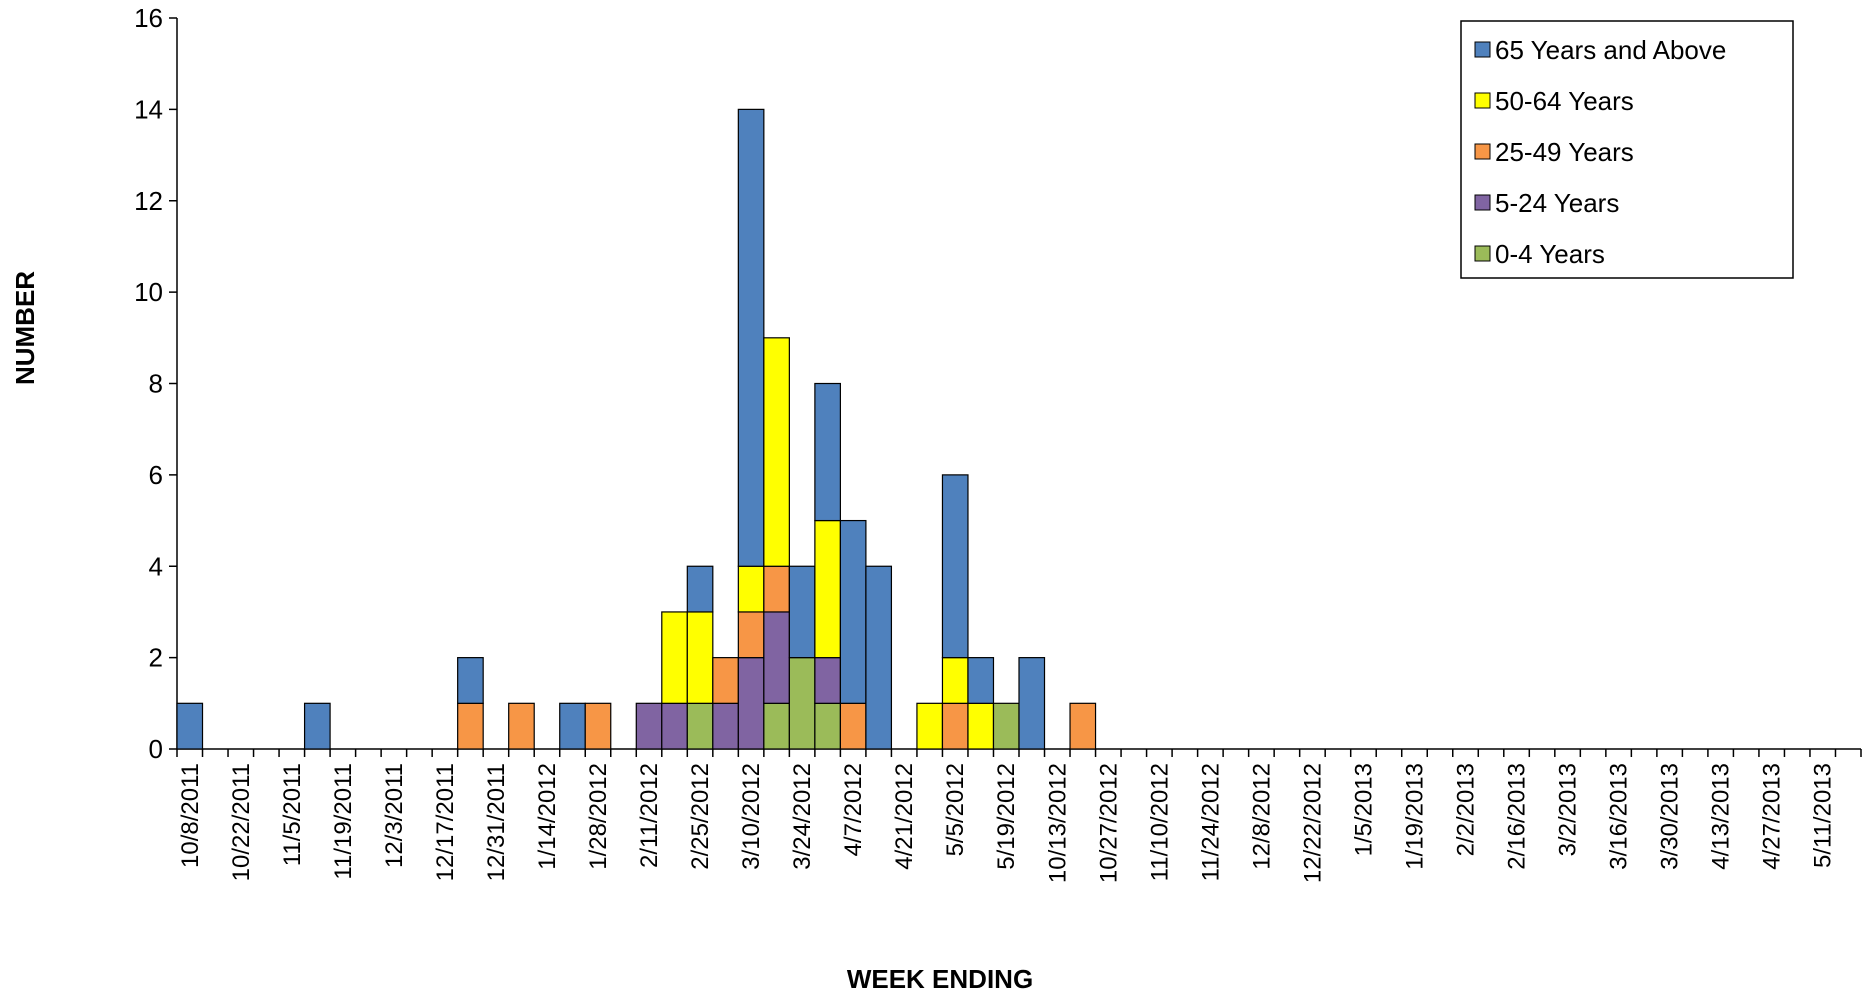  I want to click on y-tick-label: 6, so click(156, 475).